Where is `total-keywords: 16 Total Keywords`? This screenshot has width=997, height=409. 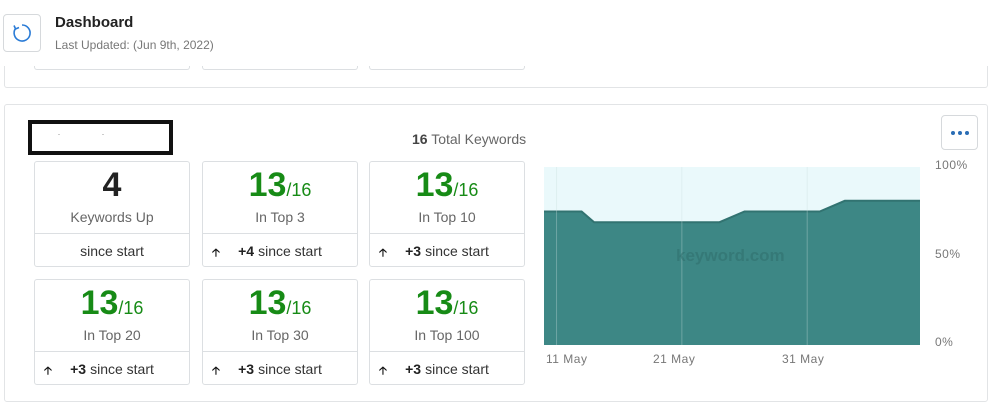
total-keywords: 16 Total Keywords is located at coordinates (469, 139).